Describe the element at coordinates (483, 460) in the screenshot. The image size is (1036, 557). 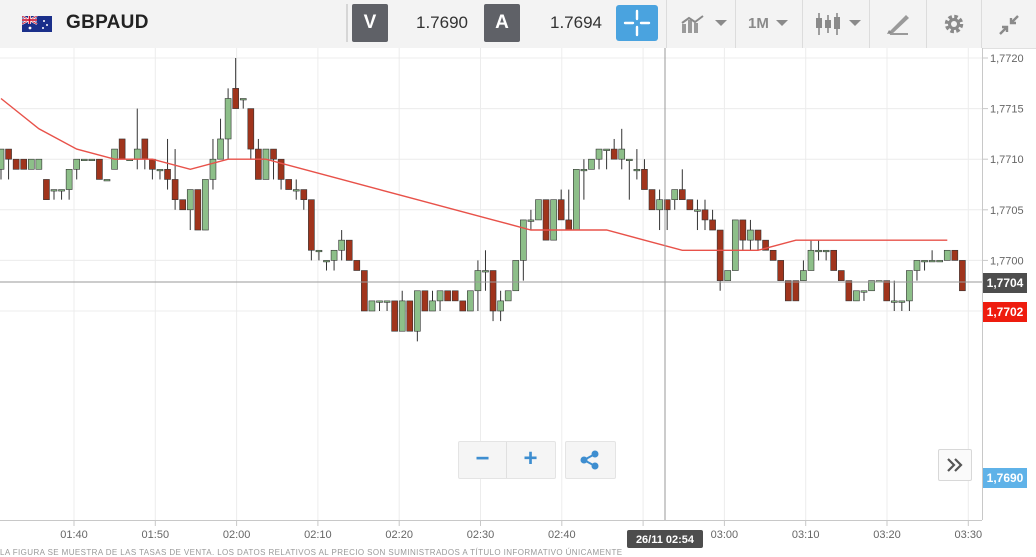
I see `zoom-out-button: −` at that location.